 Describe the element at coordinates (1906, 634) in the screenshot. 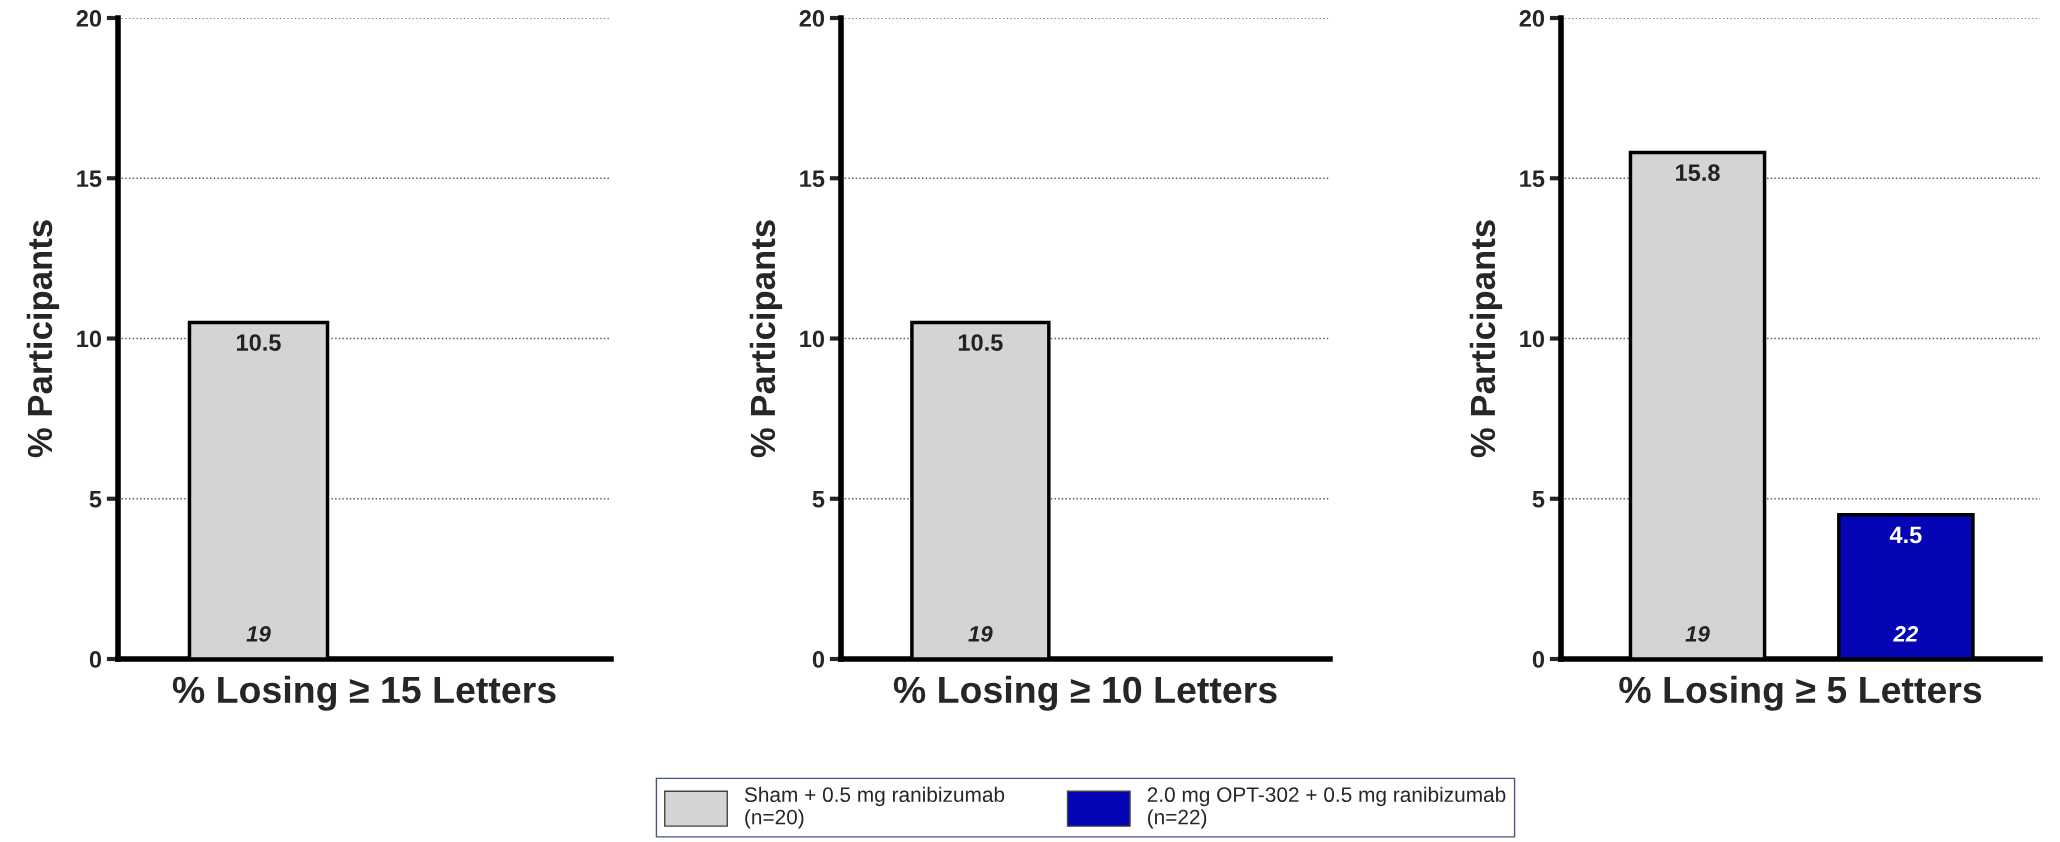

I see `annotation: 22` at that location.